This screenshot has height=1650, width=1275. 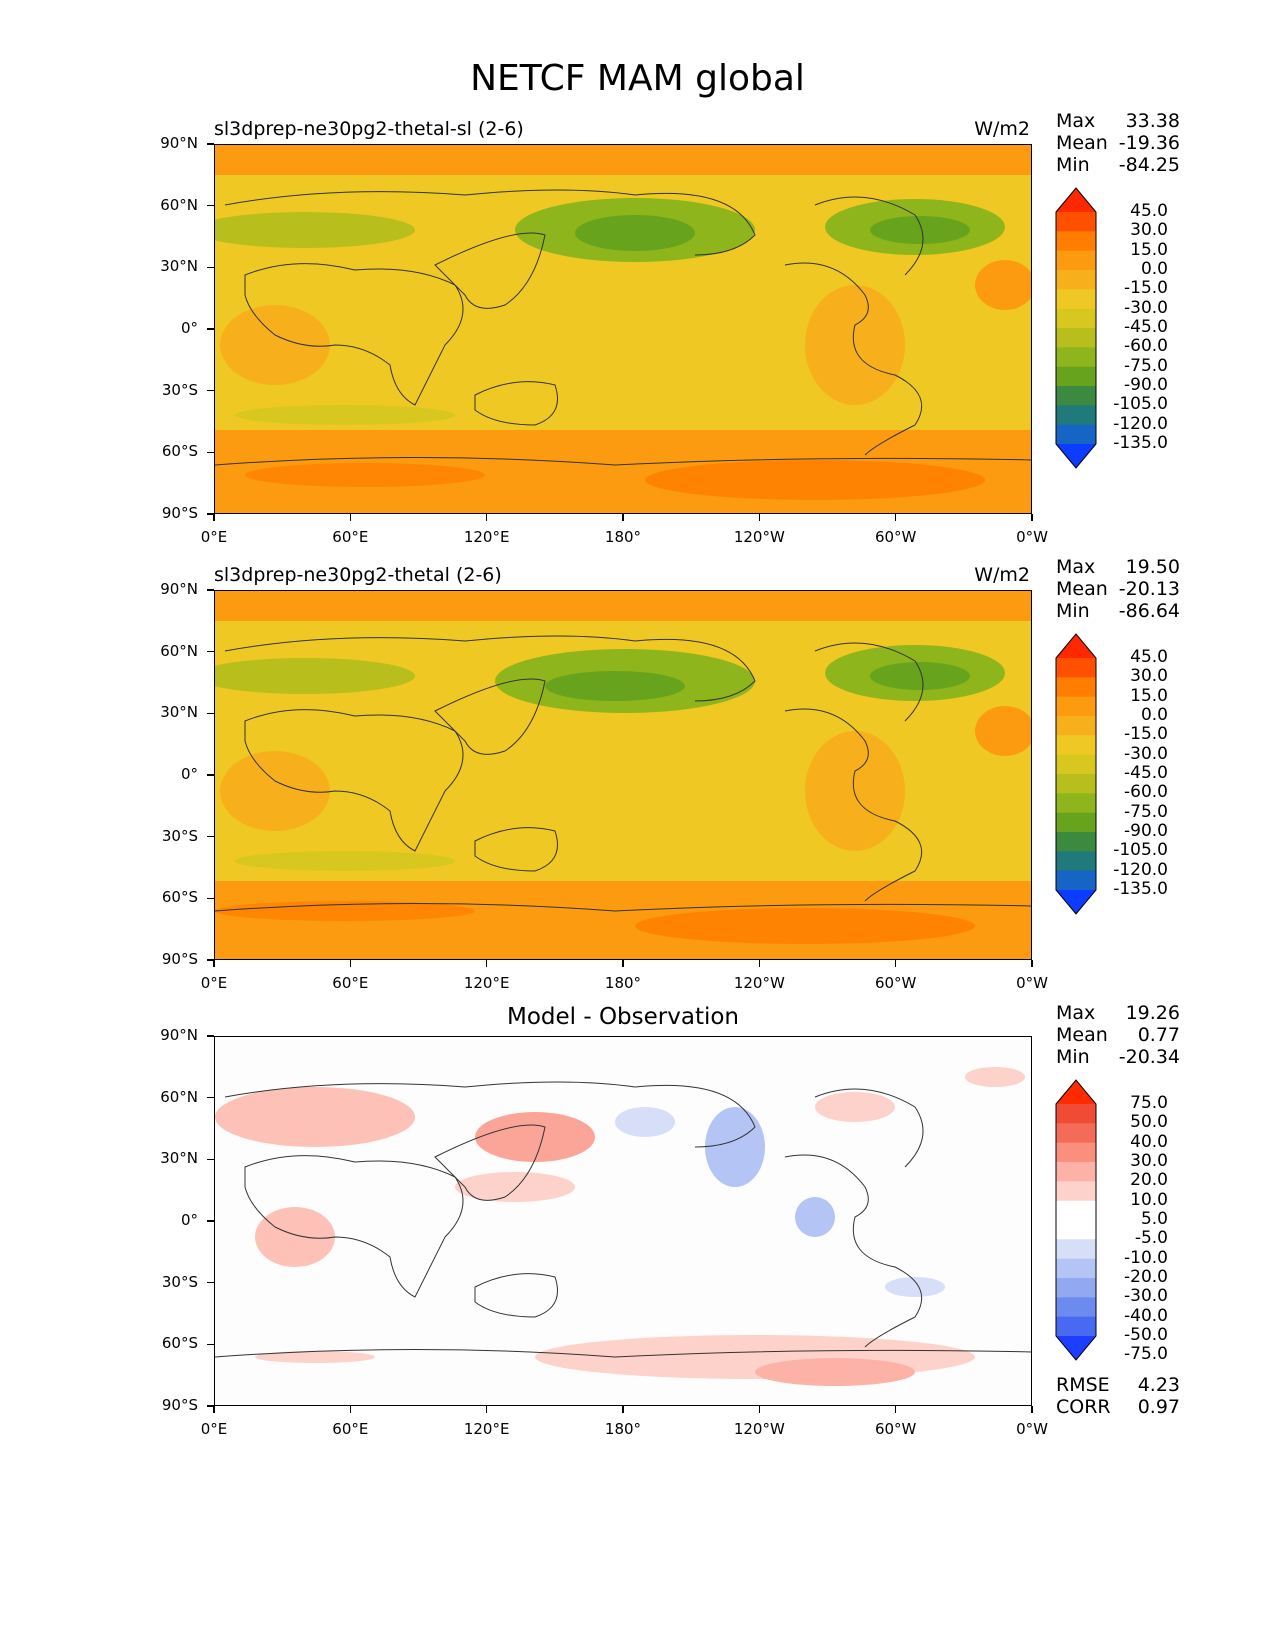 What do you see at coordinates (637, 78) in the screenshot?
I see `figure-title: NETCF MAM global` at bounding box center [637, 78].